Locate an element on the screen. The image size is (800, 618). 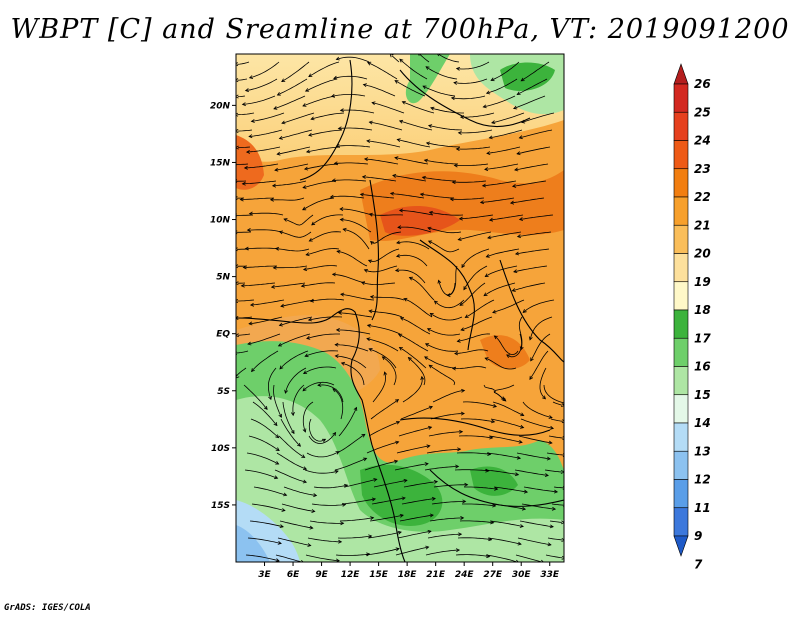
x-tick-label-4: 15E is located at coordinates (379, 575).